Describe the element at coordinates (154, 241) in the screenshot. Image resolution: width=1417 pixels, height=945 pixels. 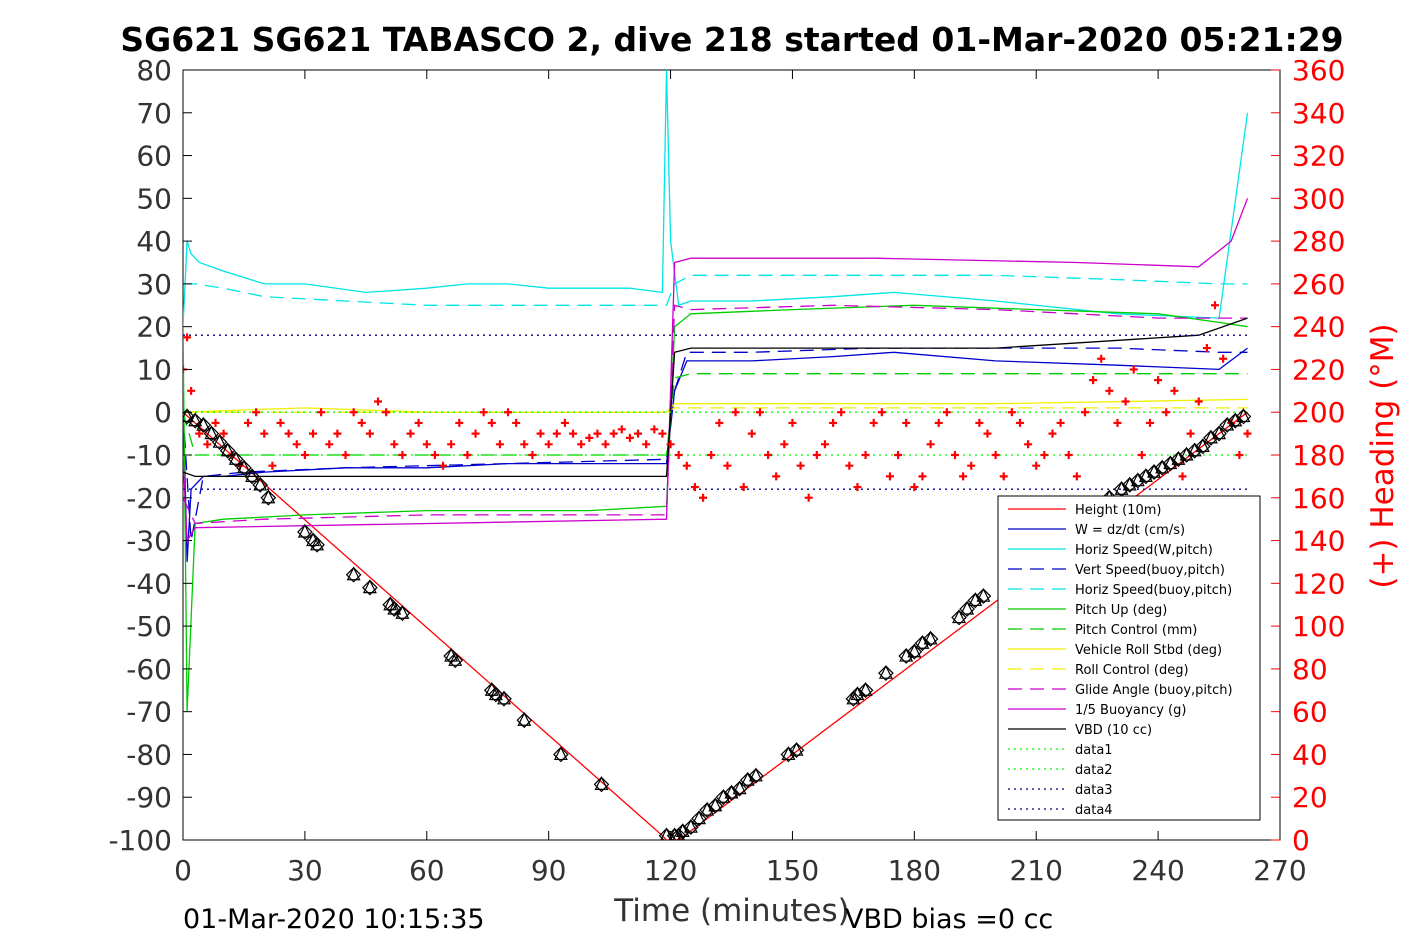
I see `y-left-tick-label: 40` at that location.